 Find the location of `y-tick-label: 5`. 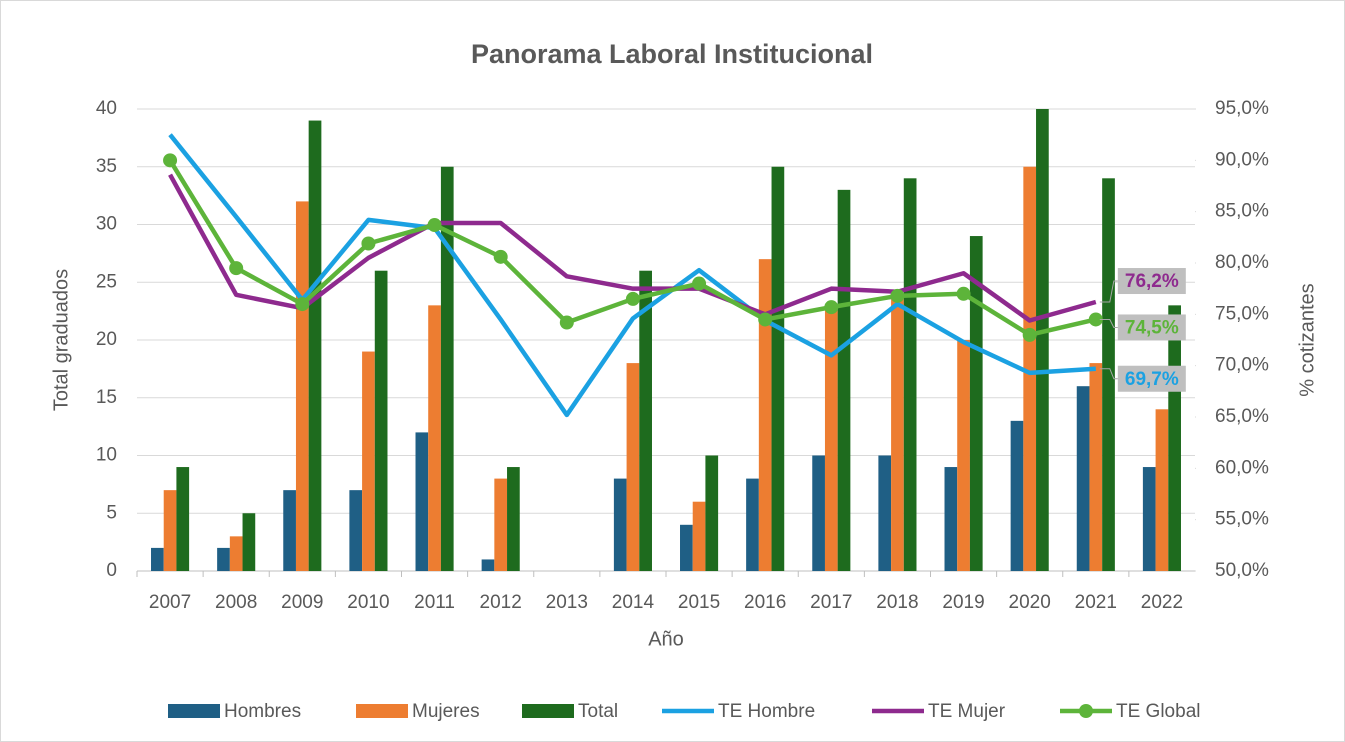

y-tick-label: 5 is located at coordinates (111, 512).